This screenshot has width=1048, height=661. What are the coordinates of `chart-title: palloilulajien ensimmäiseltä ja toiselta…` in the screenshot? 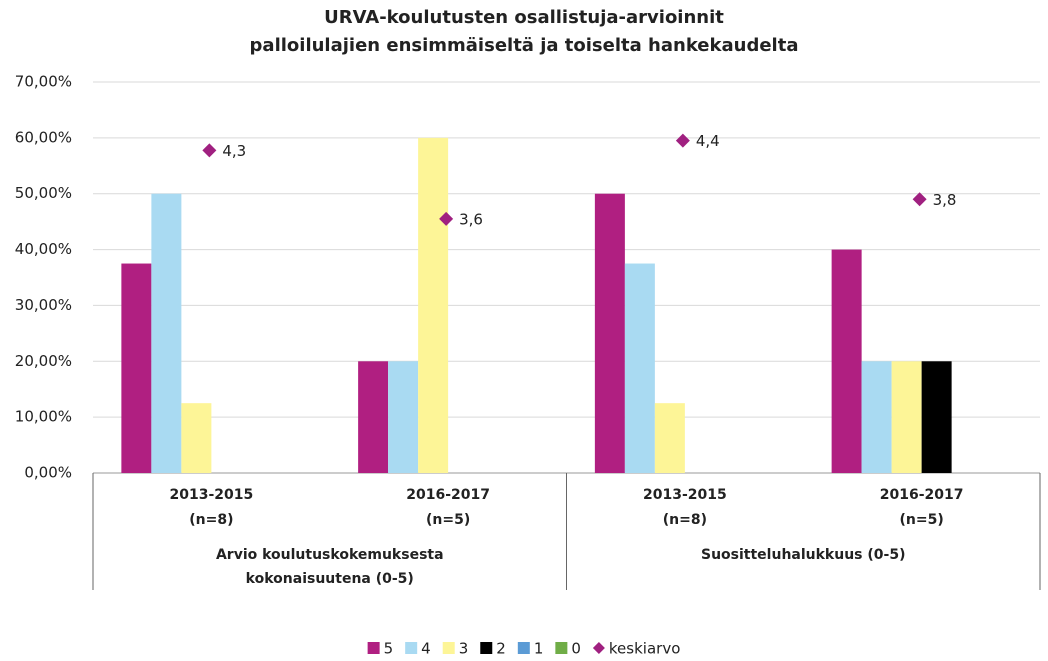 It's located at (524, 45).